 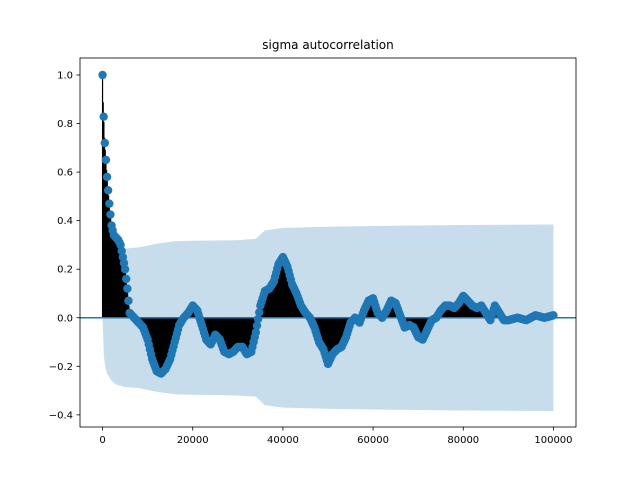 I want to click on x-tick-label: 80000, so click(x=463, y=440).